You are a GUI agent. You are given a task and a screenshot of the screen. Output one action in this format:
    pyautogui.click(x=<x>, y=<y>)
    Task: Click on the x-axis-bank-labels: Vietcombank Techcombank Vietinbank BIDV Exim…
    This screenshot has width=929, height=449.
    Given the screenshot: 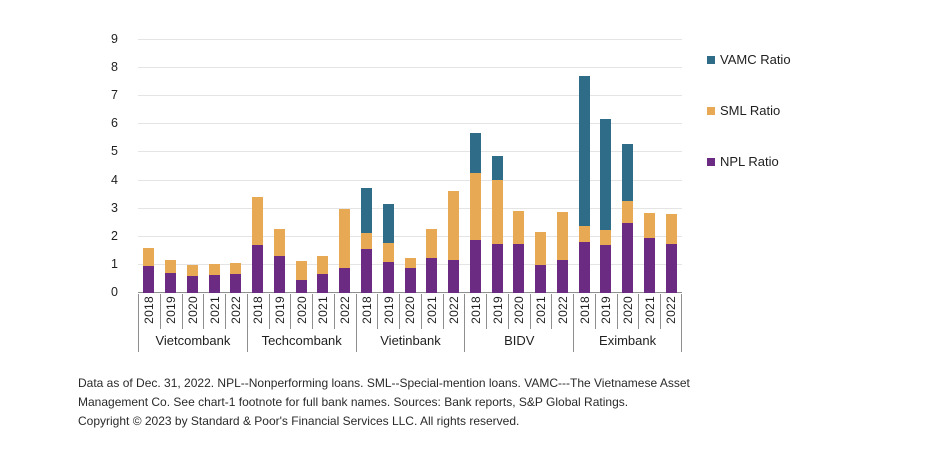 What is the action you would take?
    pyautogui.click(x=410, y=340)
    